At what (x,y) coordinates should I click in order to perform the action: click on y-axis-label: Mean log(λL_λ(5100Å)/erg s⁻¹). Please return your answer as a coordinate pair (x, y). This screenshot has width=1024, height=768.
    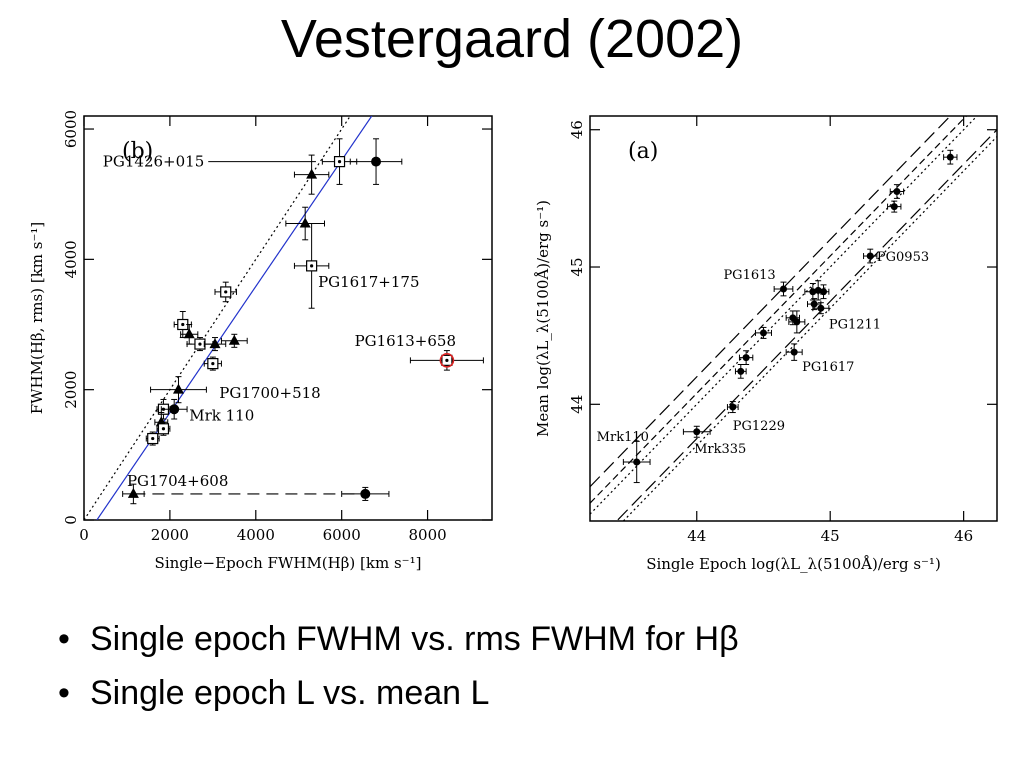
    Looking at the image, I should click on (543, 318).